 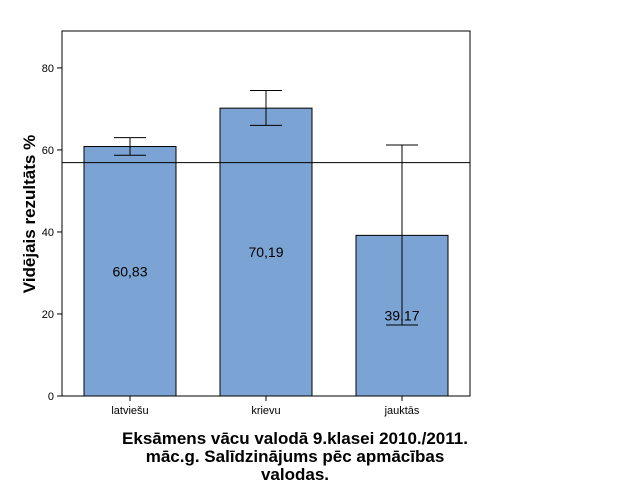 I want to click on y-tick-label: 0, so click(x=51, y=397).